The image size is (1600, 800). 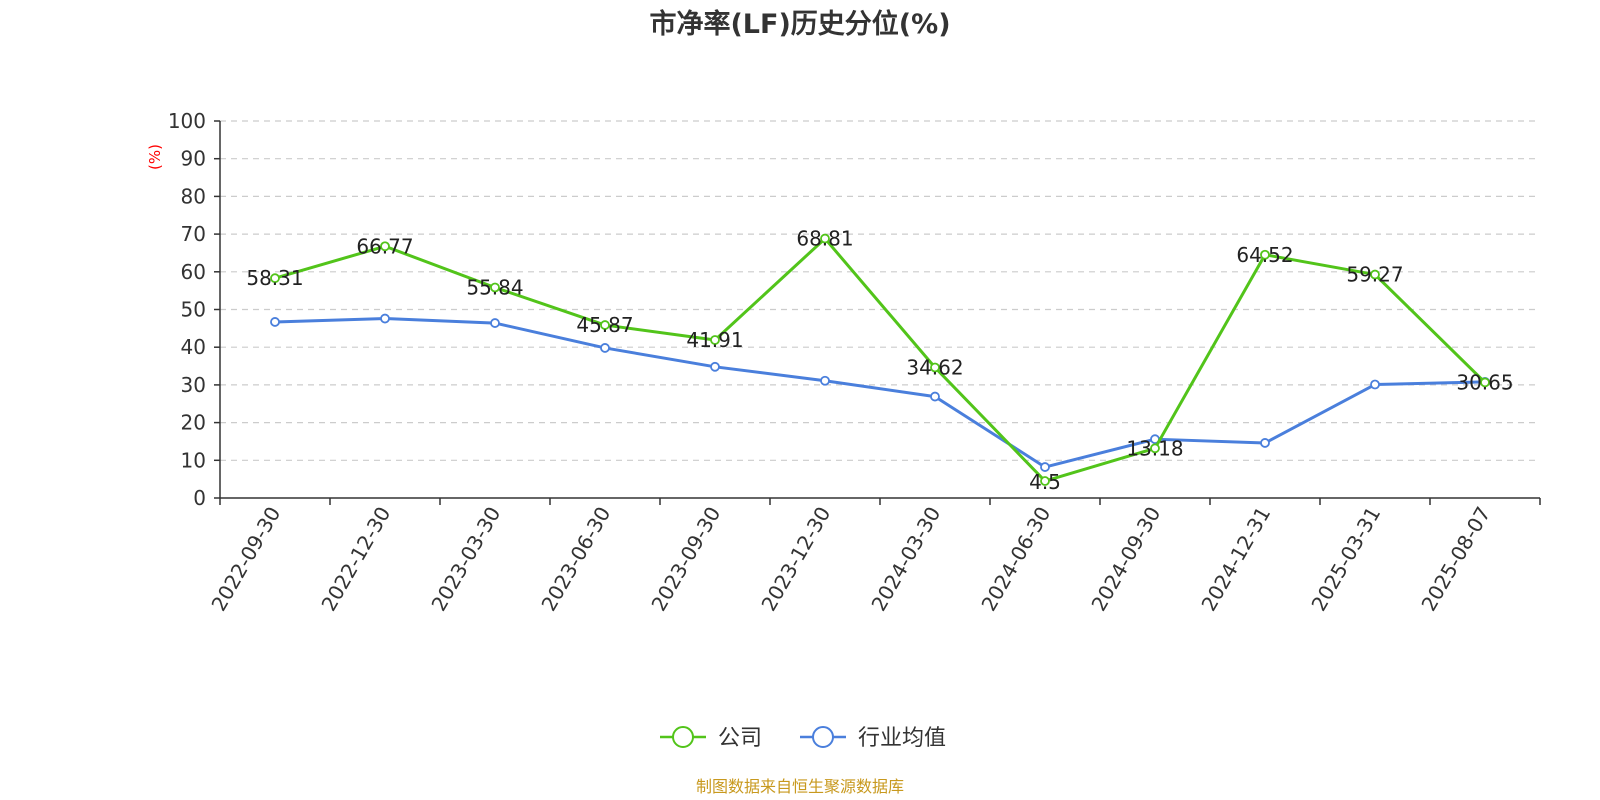 I want to click on y-tick-labels: 0 10 20 30 40 50 60 70 80 90 100, so click(x=187, y=309).